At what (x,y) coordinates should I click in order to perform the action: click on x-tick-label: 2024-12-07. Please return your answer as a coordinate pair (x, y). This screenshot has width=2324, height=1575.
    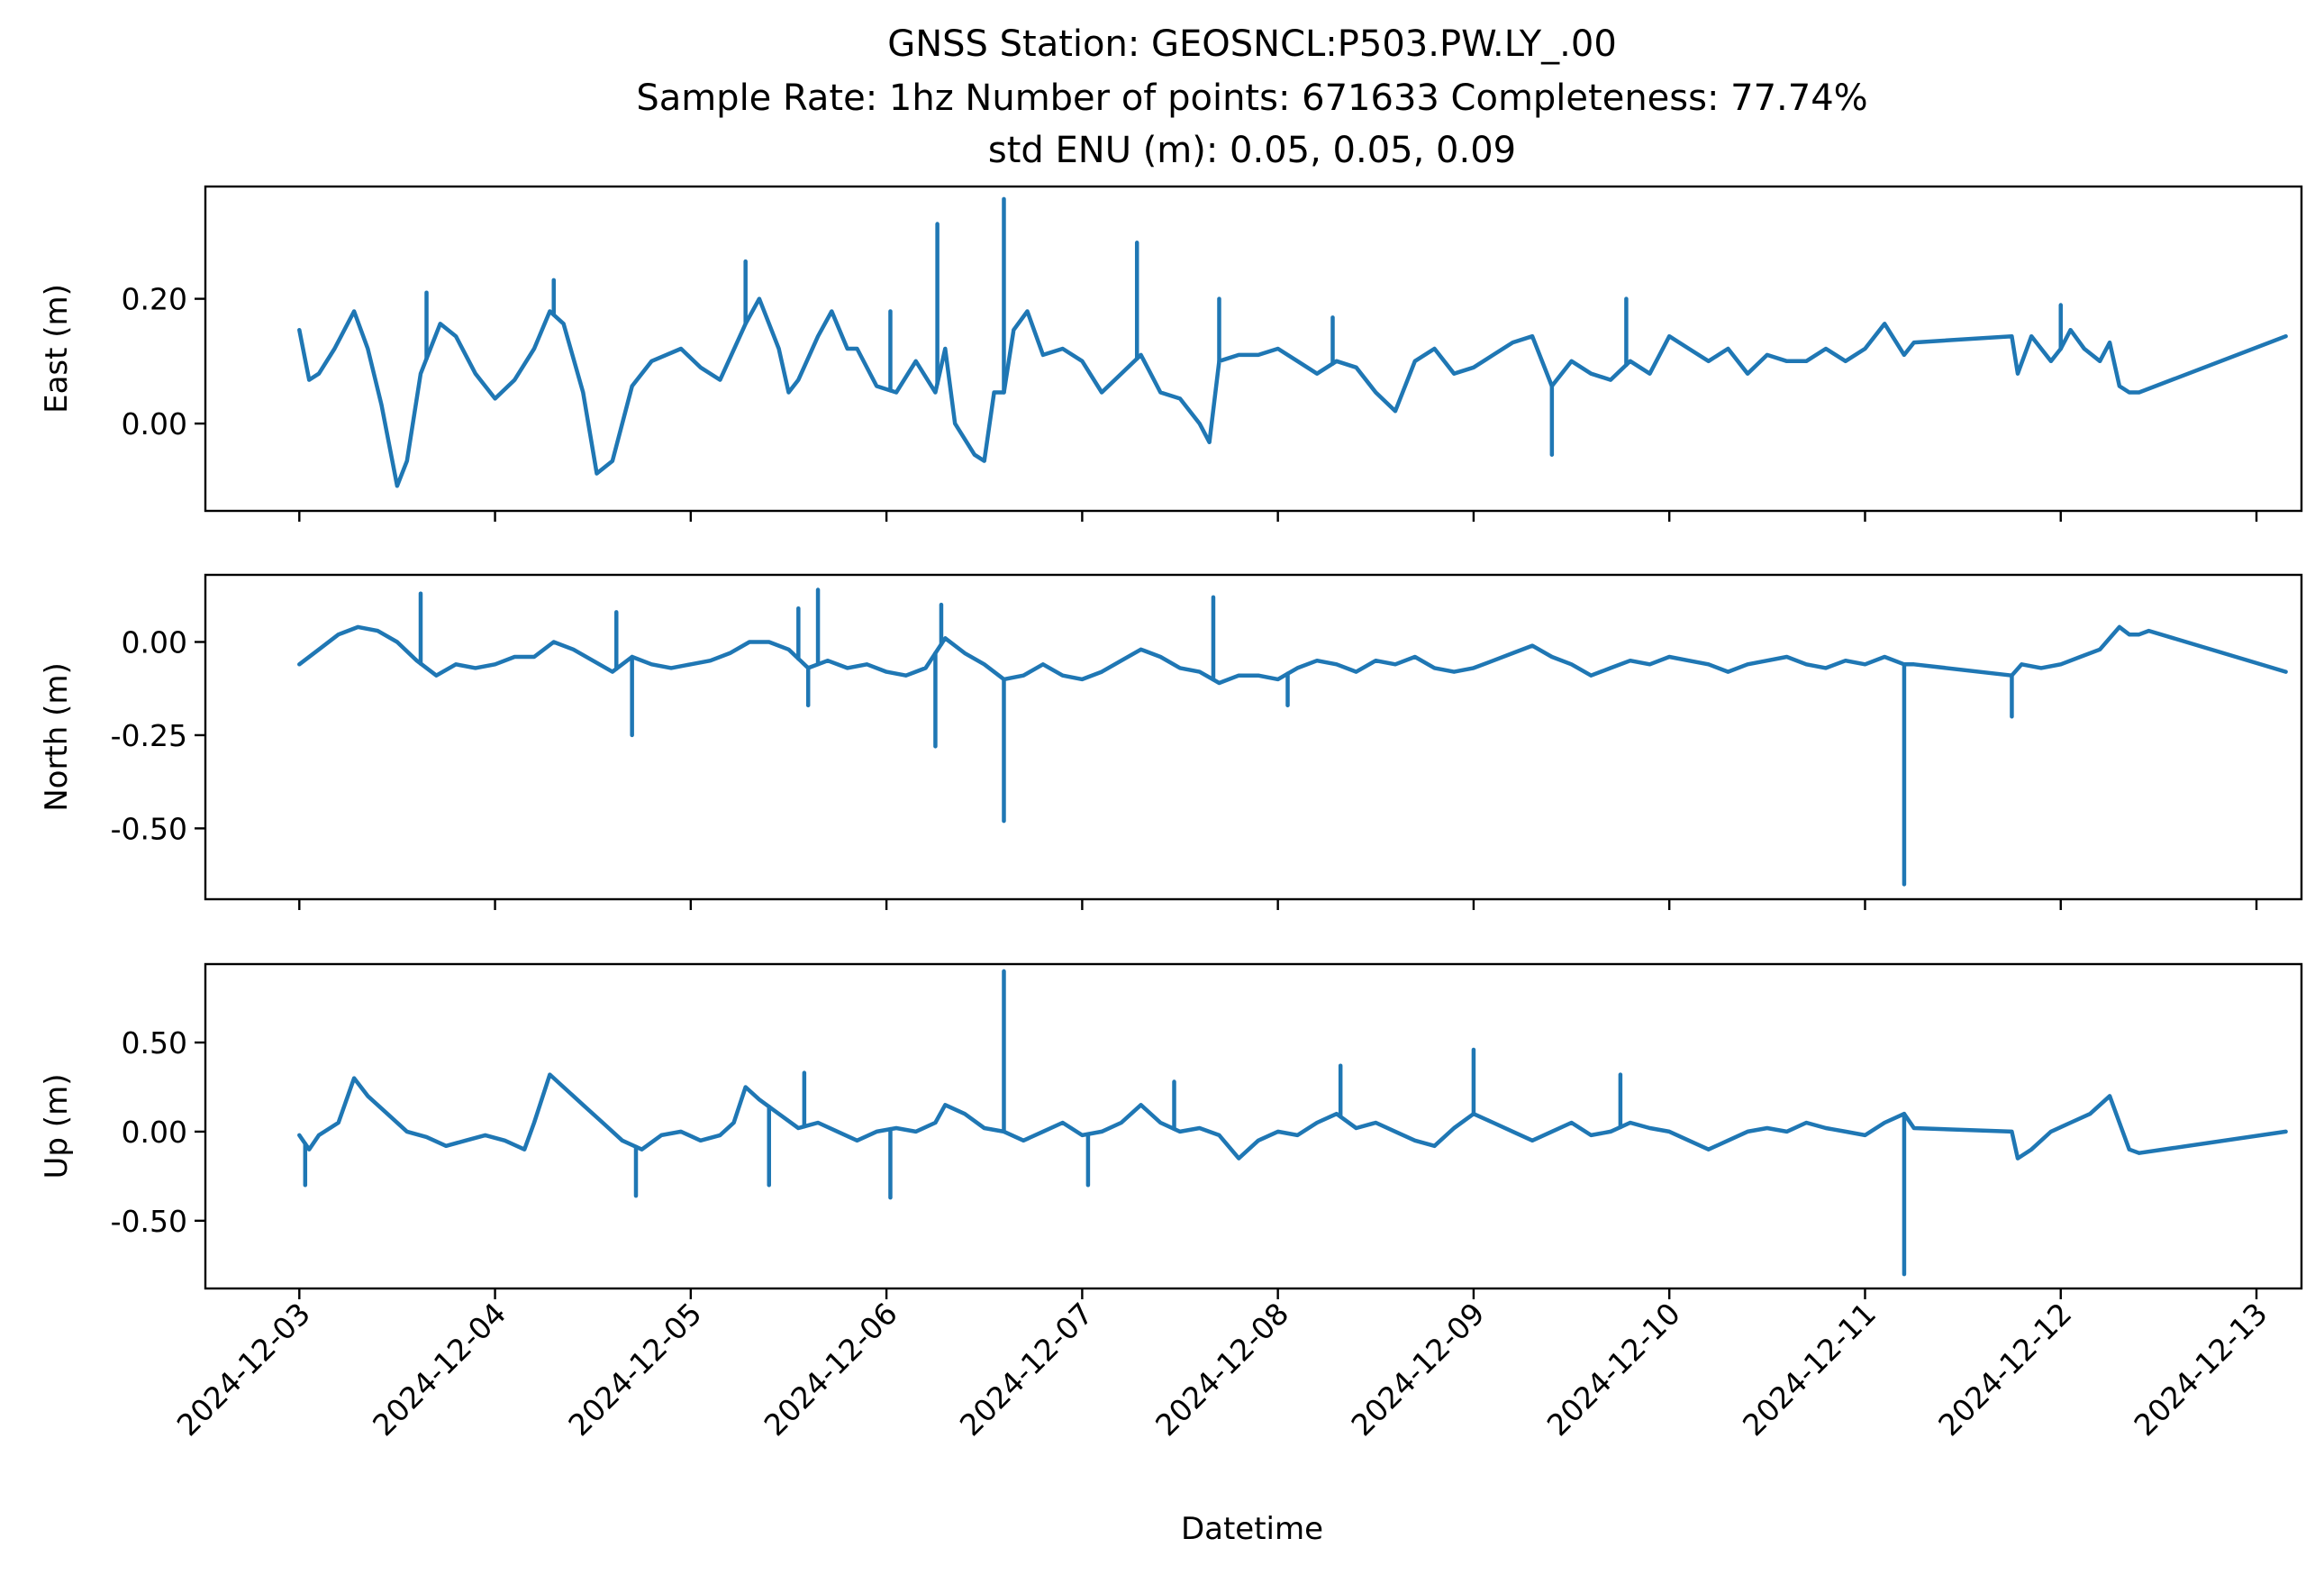
    Looking at the image, I should click on (1027, 1369).